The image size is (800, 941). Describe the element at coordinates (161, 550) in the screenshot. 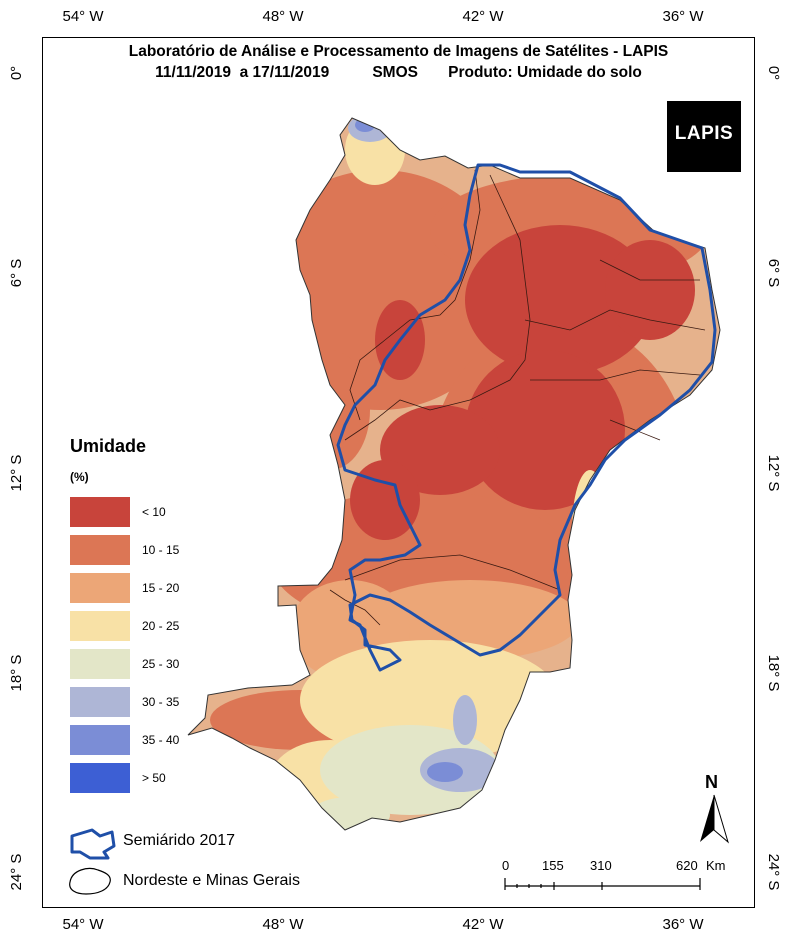

I see `legend-class-label: 10 - 15` at that location.